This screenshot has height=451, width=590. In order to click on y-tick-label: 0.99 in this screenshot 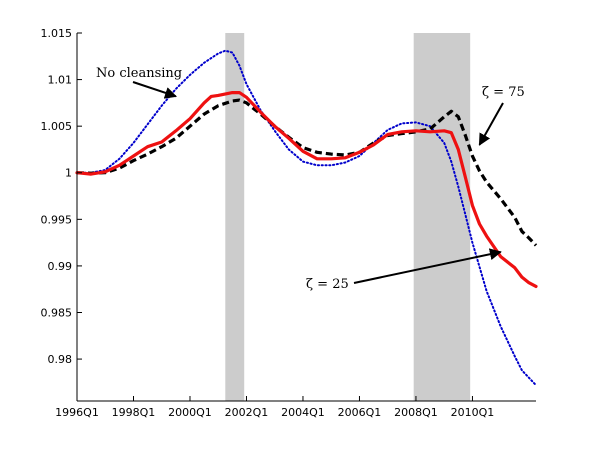, I will do `click(60, 266)`.